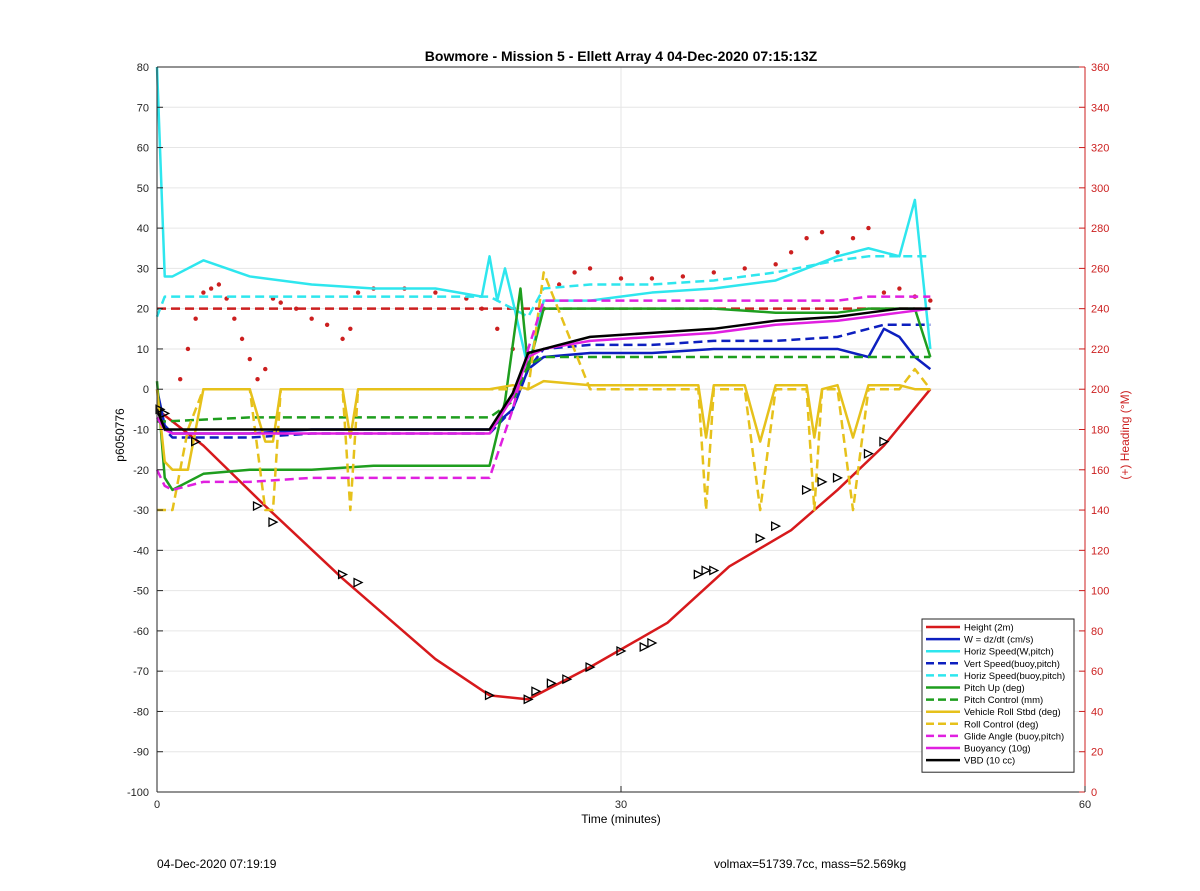 This screenshot has height=891, width=1200. What do you see at coordinates (1100, 390) in the screenshot?
I see `y-right-tick-label: 200` at bounding box center [1100, 390].